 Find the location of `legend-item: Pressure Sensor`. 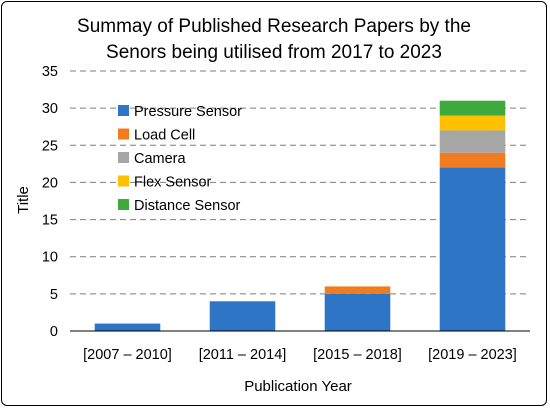

legend-item: Pressure Sensor is located at coordinates (180, 112).